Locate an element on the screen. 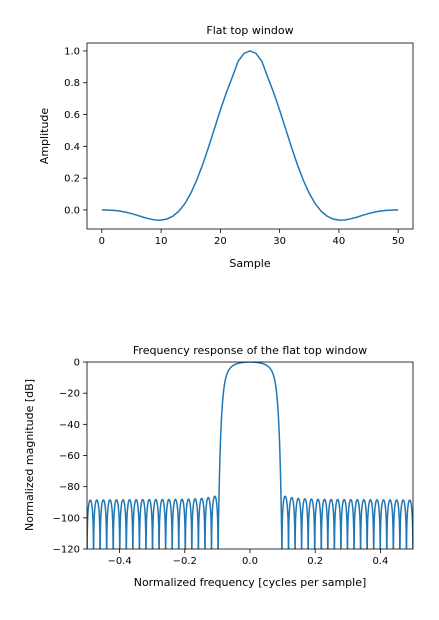 The height and width of the screenshot is (620, 439). frequency-plot-ylabel: Normalized magnitude [dB] is located at coordinates (29, 455).